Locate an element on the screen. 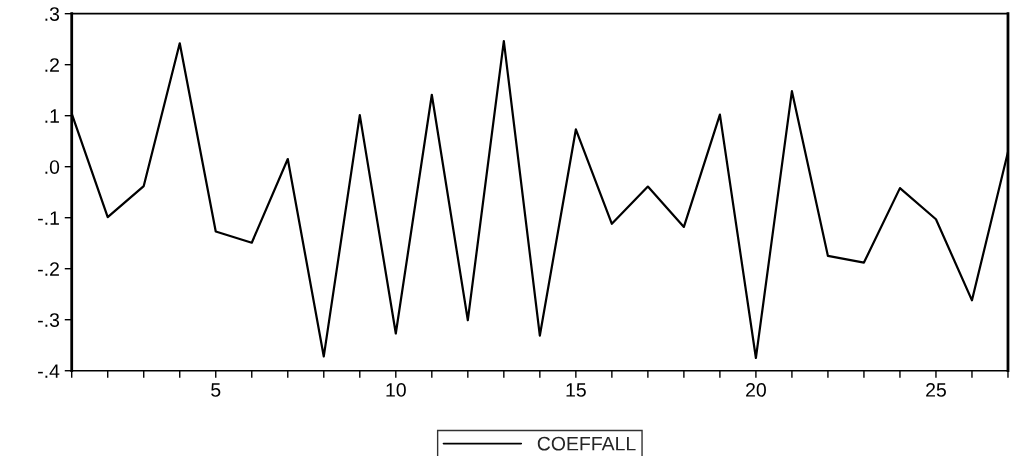  y-tick-label: .3 is located at coordinates (52, 14).